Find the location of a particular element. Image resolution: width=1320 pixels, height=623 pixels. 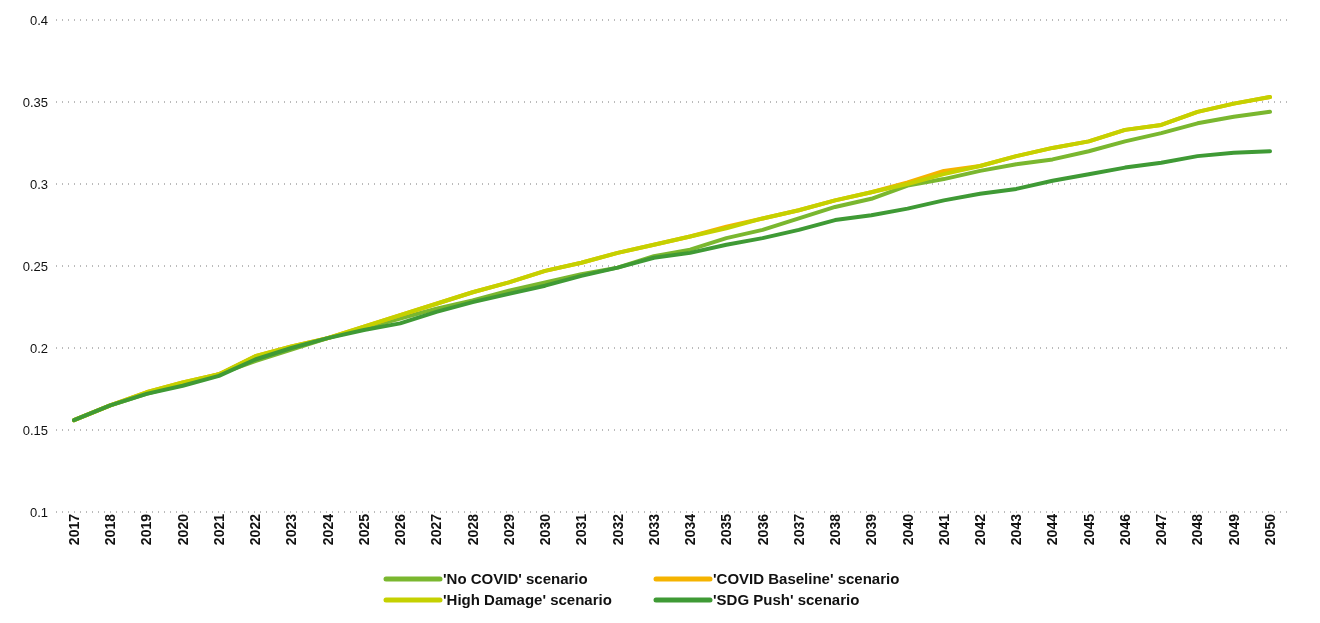

x-tick-label: 2020 is located at coordinates (182, 529).